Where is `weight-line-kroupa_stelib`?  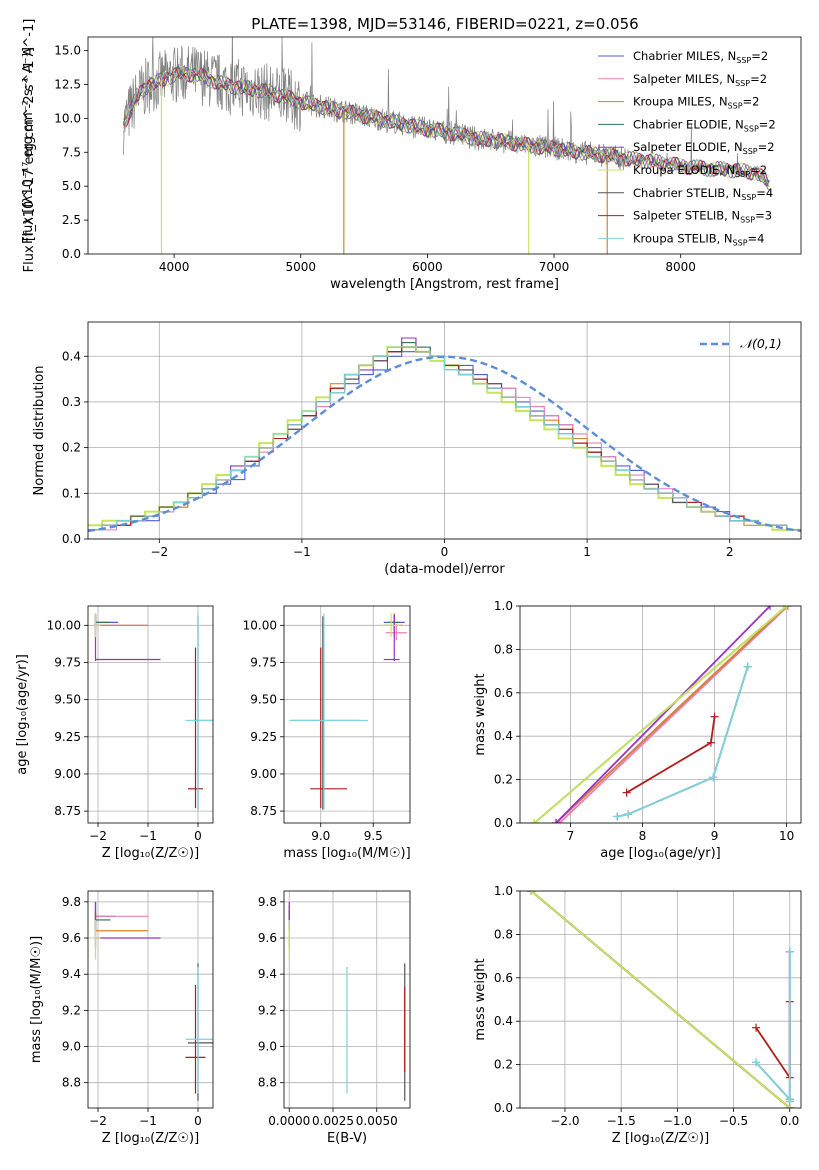
weight-line-kroupa_stelib is located at coordinates (773, 1026).